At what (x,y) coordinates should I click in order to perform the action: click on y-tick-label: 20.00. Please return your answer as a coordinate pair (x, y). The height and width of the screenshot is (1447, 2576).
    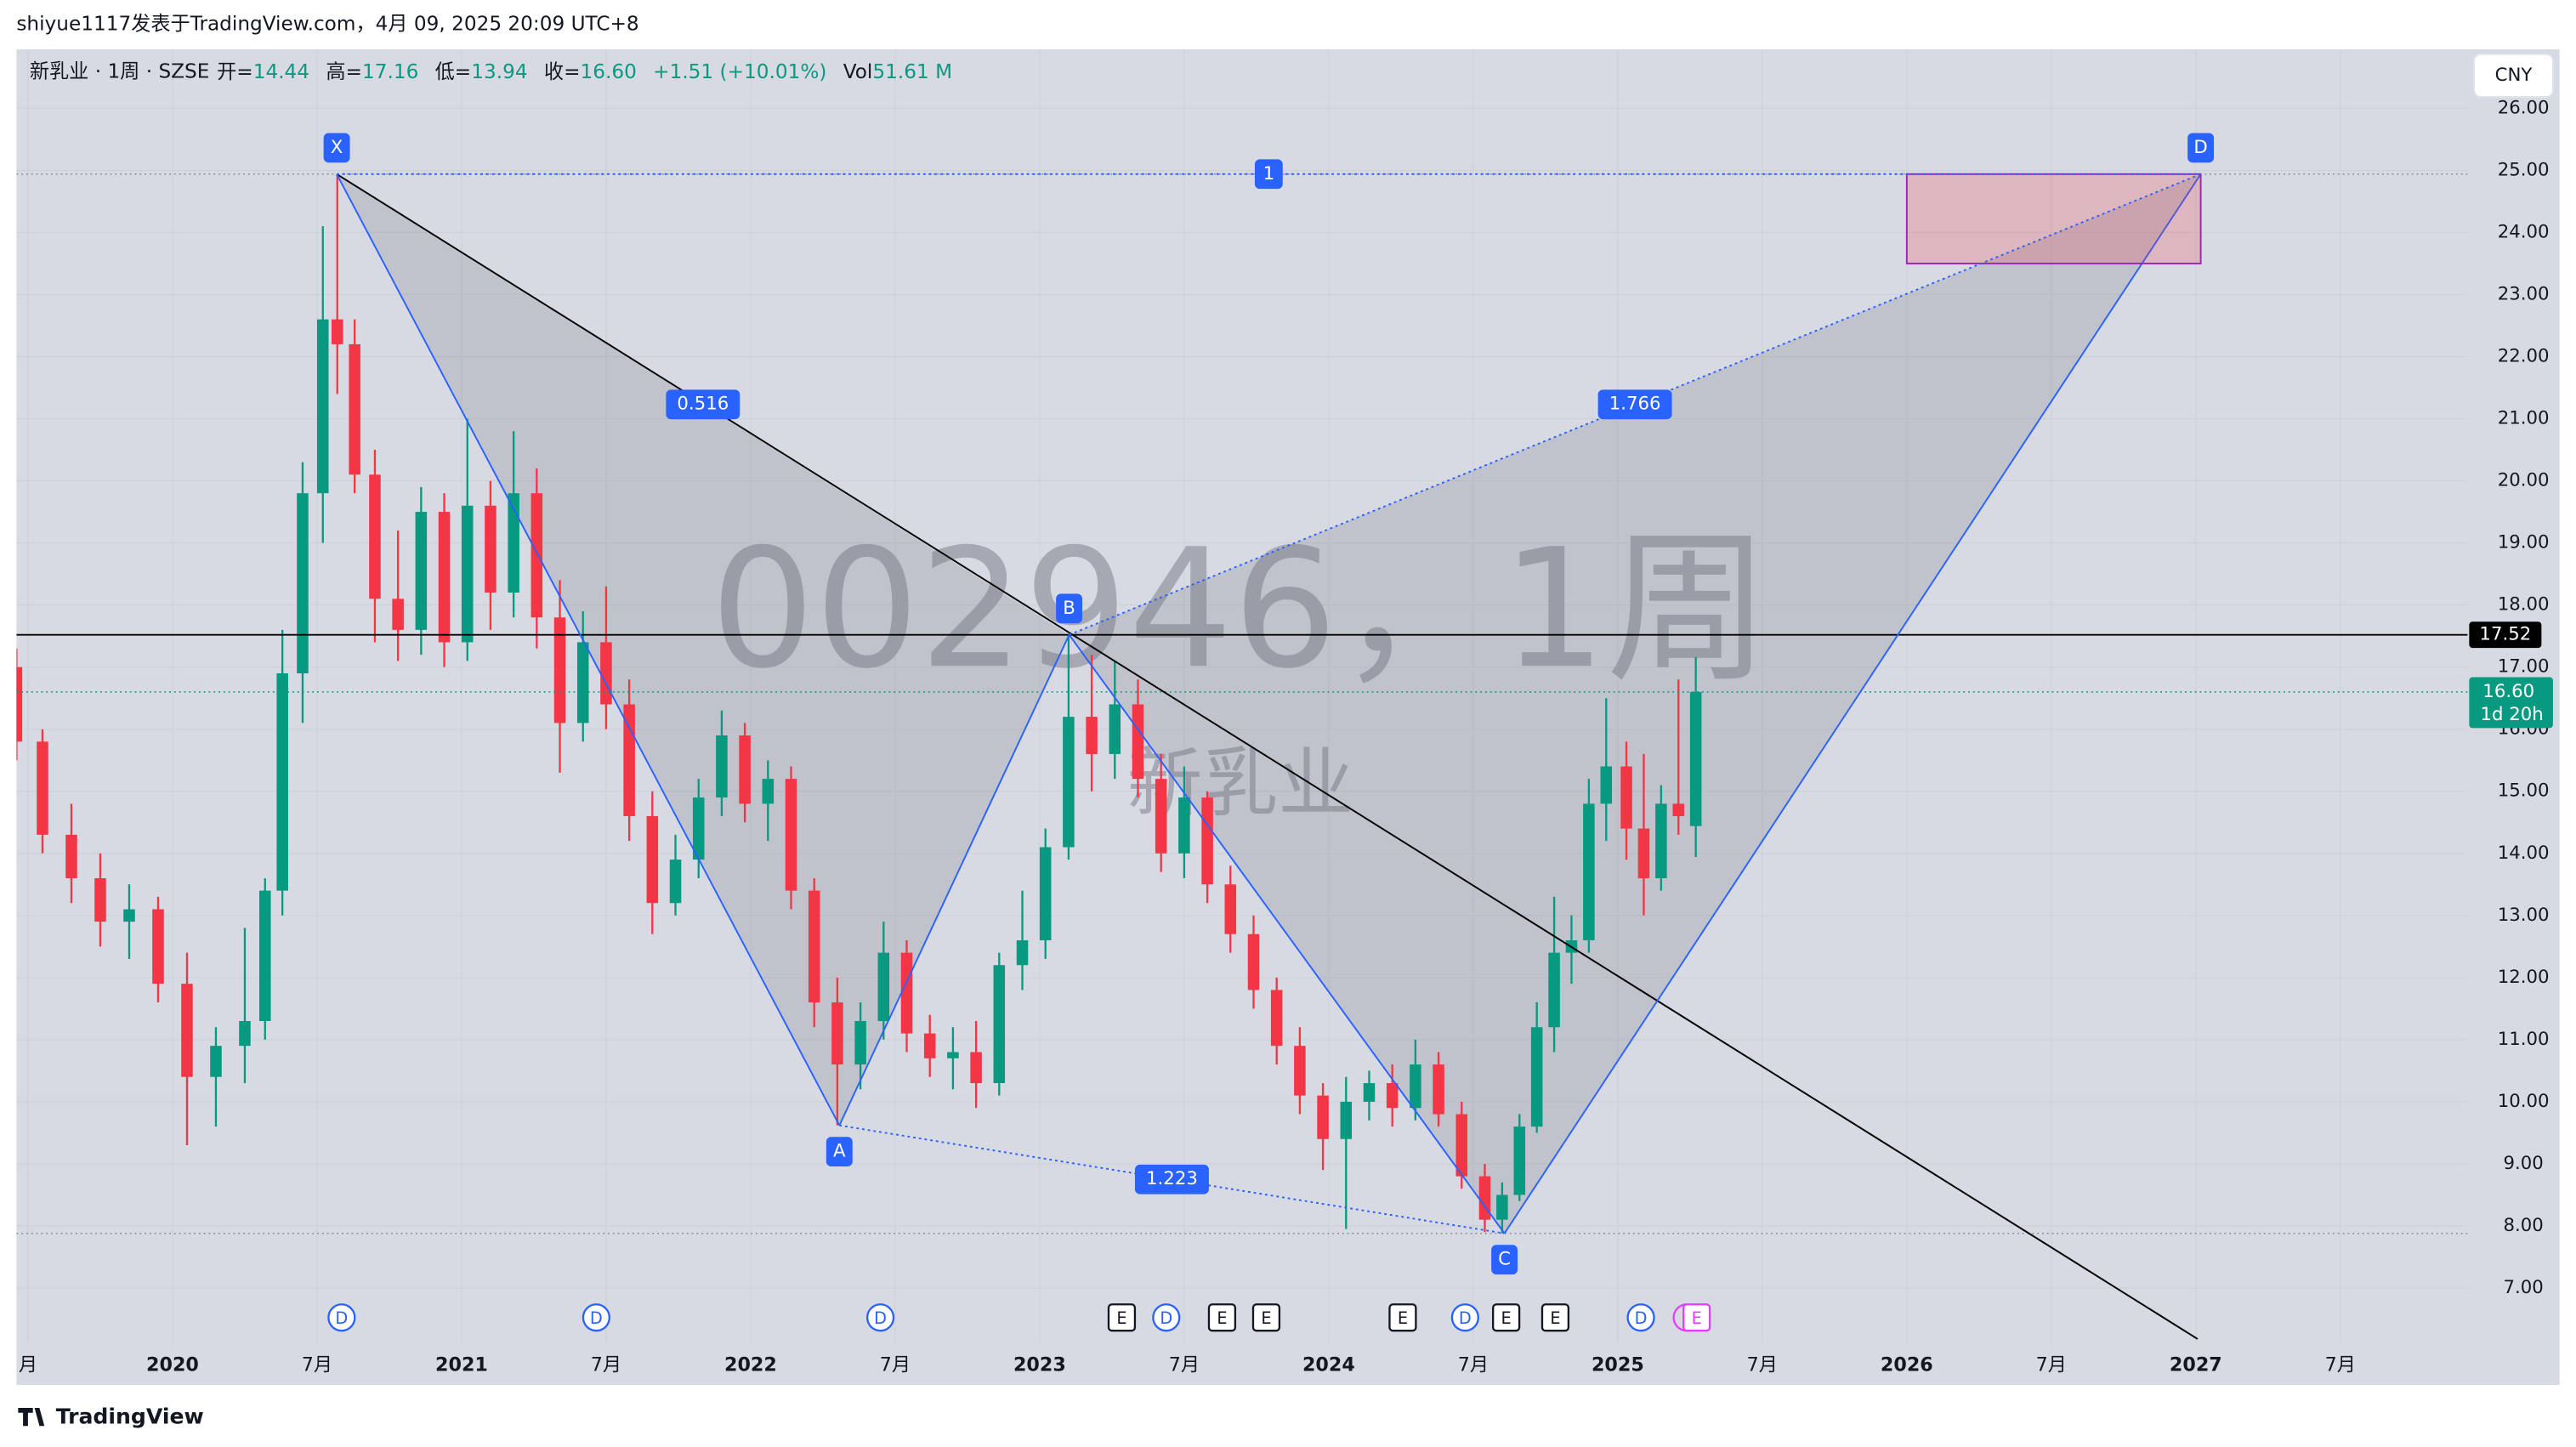
    Looking at the image, I should click on (2524, 480).